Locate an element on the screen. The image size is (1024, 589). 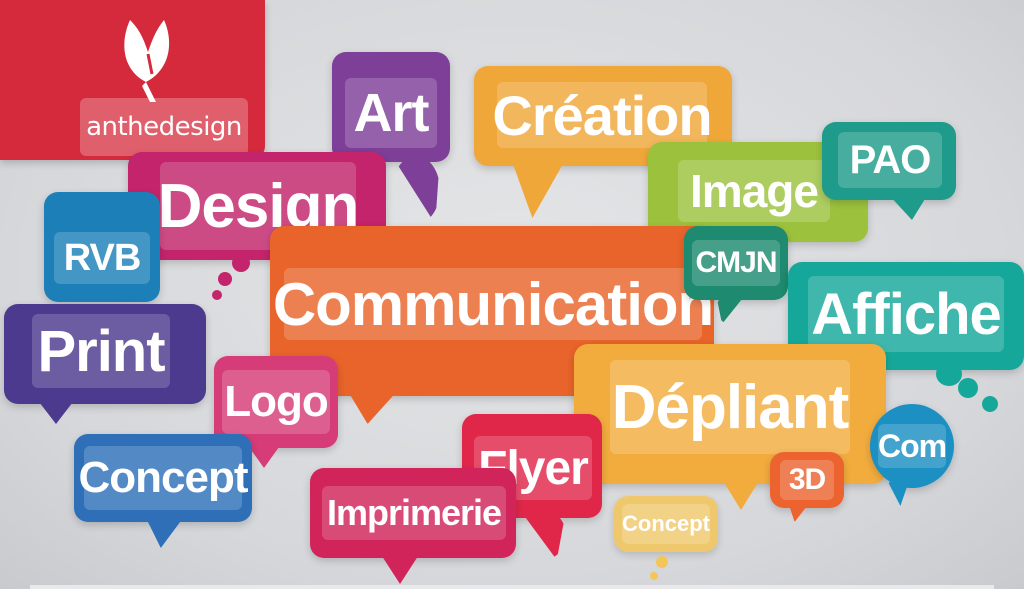
brand-name-light: anthe is located at coordinates (122, 127).